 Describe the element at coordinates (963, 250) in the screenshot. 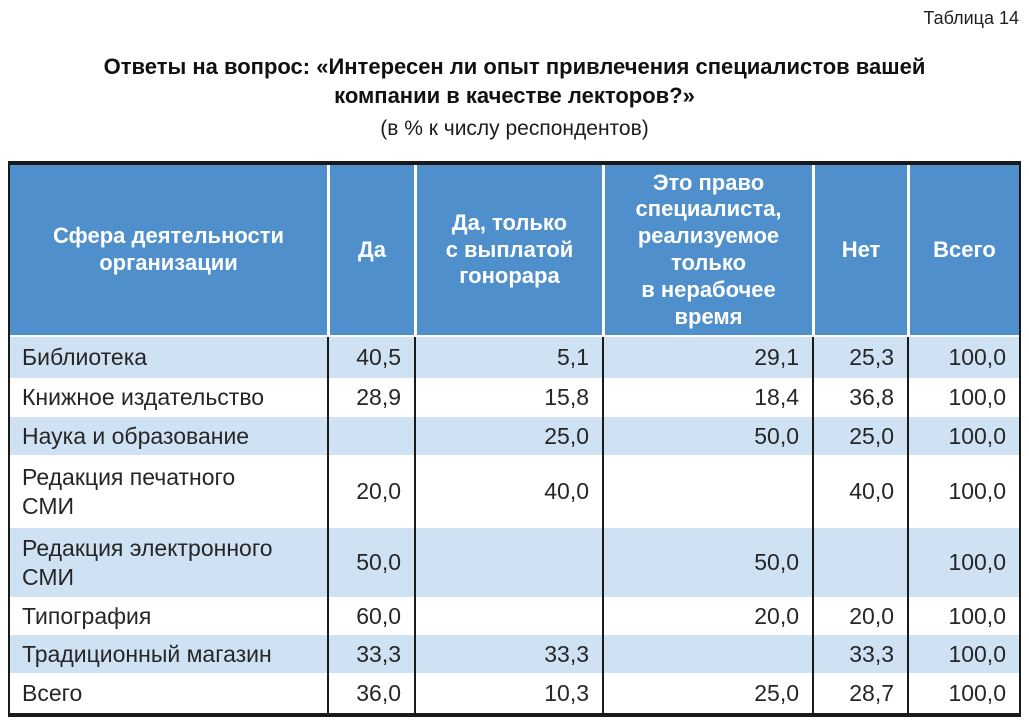

I see `header-cell-total: Всего` at that location.